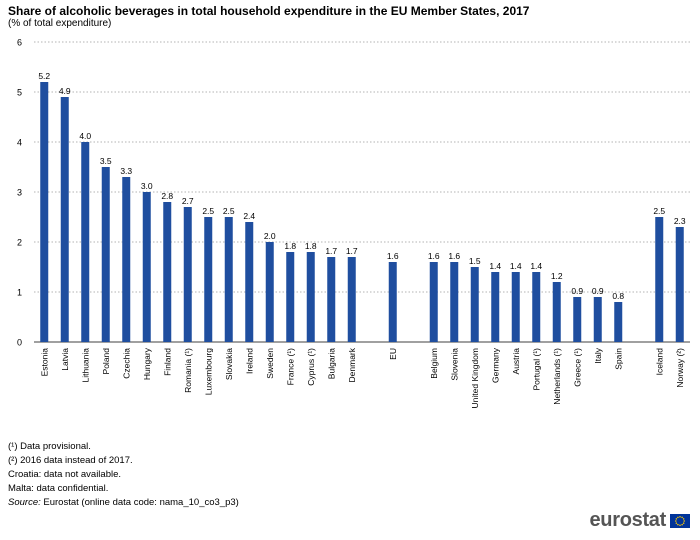 This screenshot has width=700, height=540. I want to click on bar-value-label: 2.8, so click(167, 196).